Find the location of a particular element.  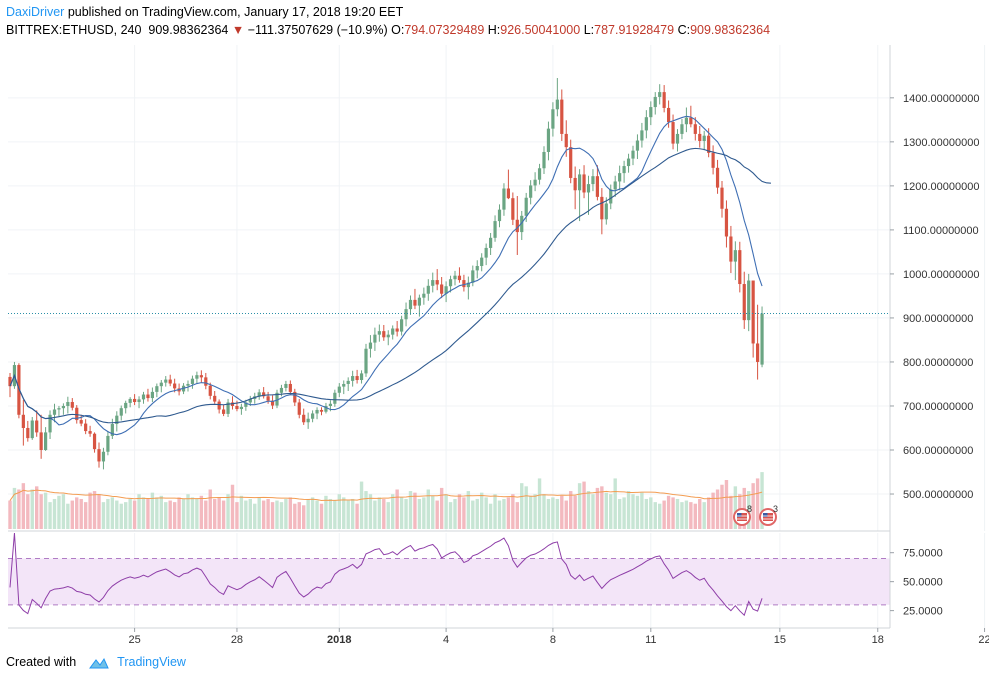

us-flag-event-icon: 8 is located at coordinates (742, 515).